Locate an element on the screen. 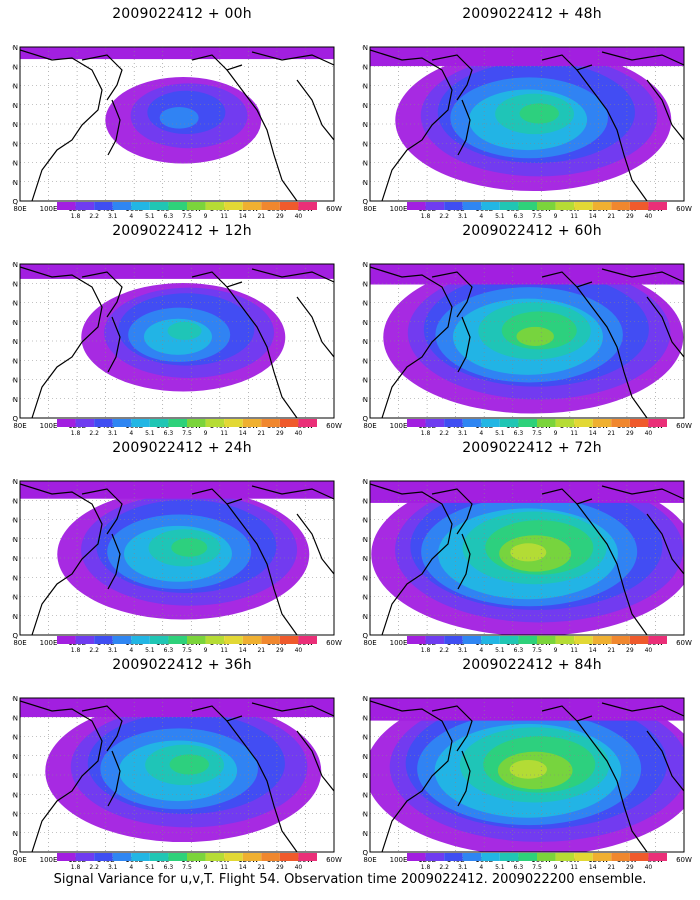  panel-title: 2009022412 + 60h is located at coordinates (532, 231).